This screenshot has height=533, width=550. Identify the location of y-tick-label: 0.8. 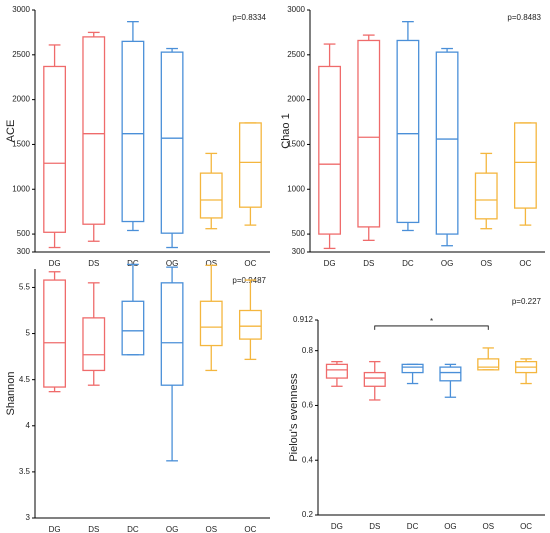
(308, 350).